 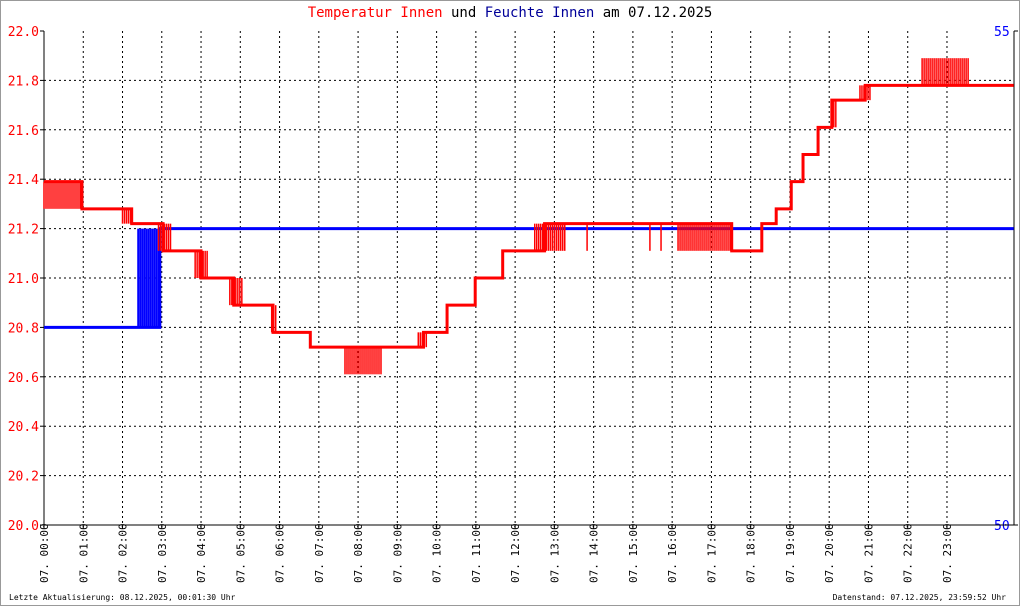 I want to click on x-tick-label: 07. 00:00, so click(x=44, y=553).